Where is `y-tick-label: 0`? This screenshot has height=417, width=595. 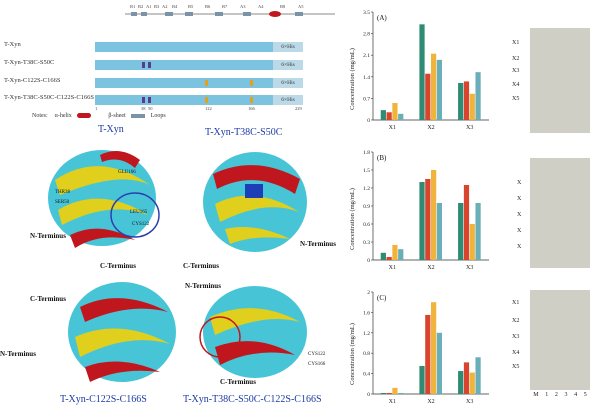 y-tick-label: 0 is located at coordinates (368, 395).